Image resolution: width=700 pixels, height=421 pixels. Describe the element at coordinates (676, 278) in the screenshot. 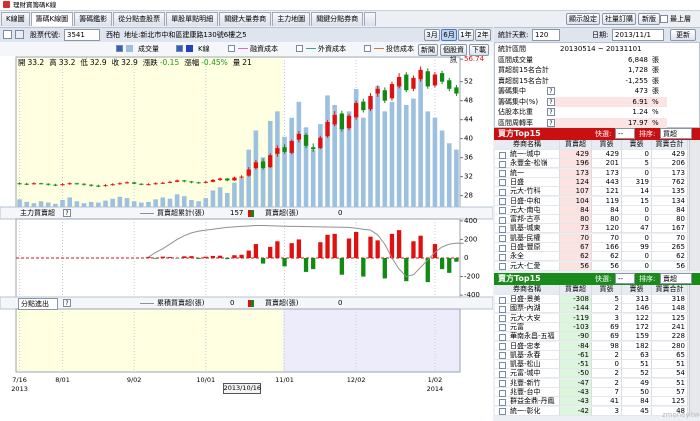

I see `sort-select: 賣超` at that location.